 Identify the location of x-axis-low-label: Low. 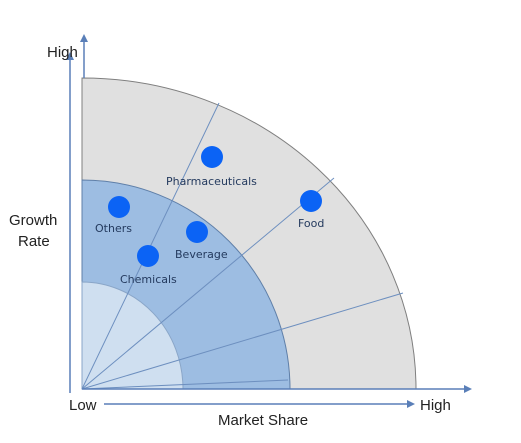
(83, 405).